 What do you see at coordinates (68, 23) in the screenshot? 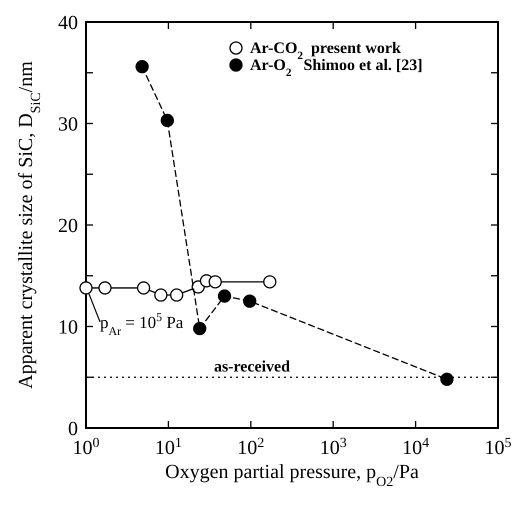
I see `y-tick-label: 40` at bounding box center [68, 23].